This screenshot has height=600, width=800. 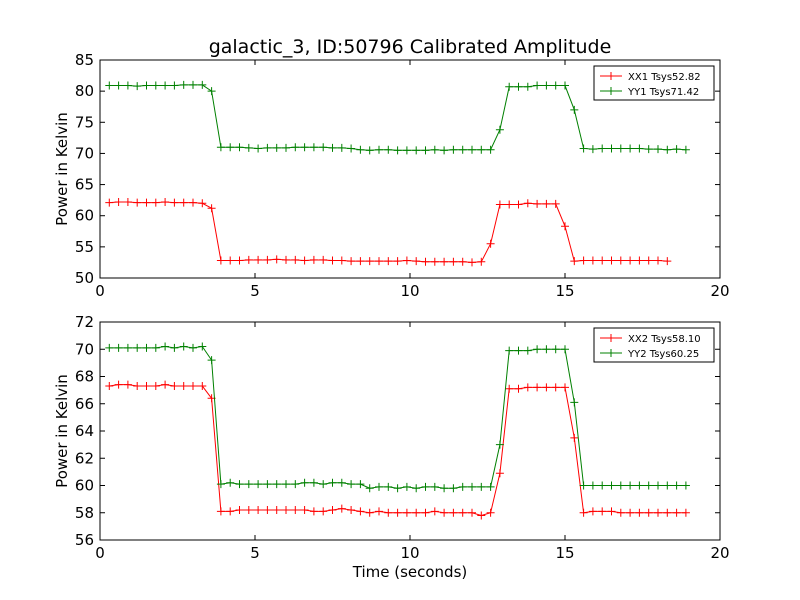 What do you see at coordinates (84, 60) in the screenshot?
I see `top-y-tick-label: 85` at bounding box center [84, 60].